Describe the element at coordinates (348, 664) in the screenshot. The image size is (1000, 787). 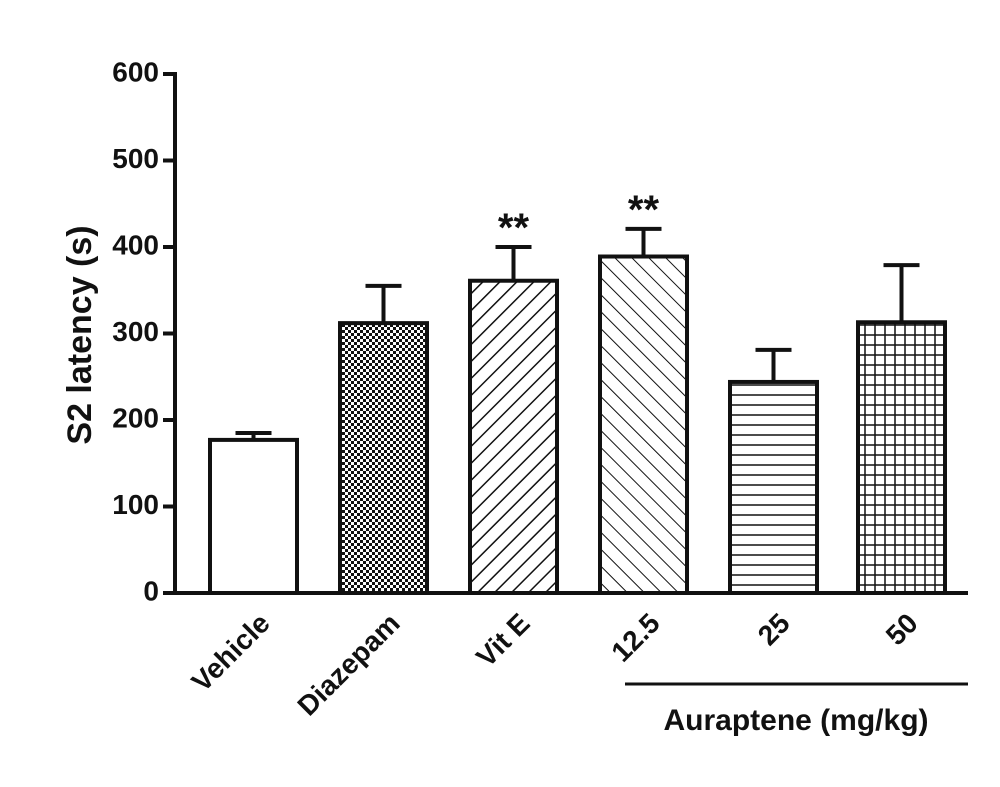
I see `x-tick-label: Diazepam` at that location.